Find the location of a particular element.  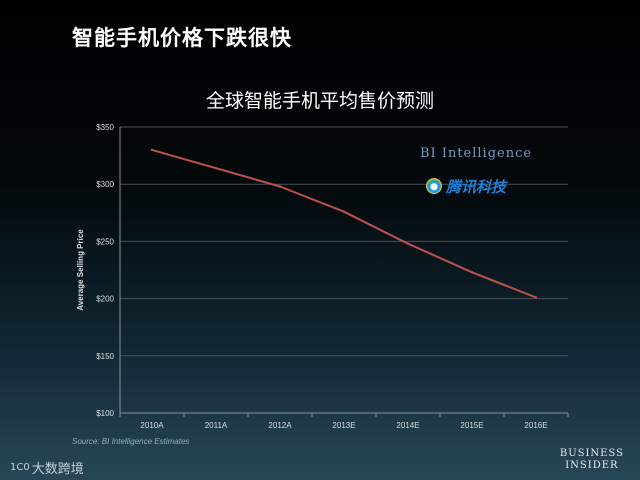

tencent-tech-brand: 腾讯科技 is located at coordinates (466, 186).